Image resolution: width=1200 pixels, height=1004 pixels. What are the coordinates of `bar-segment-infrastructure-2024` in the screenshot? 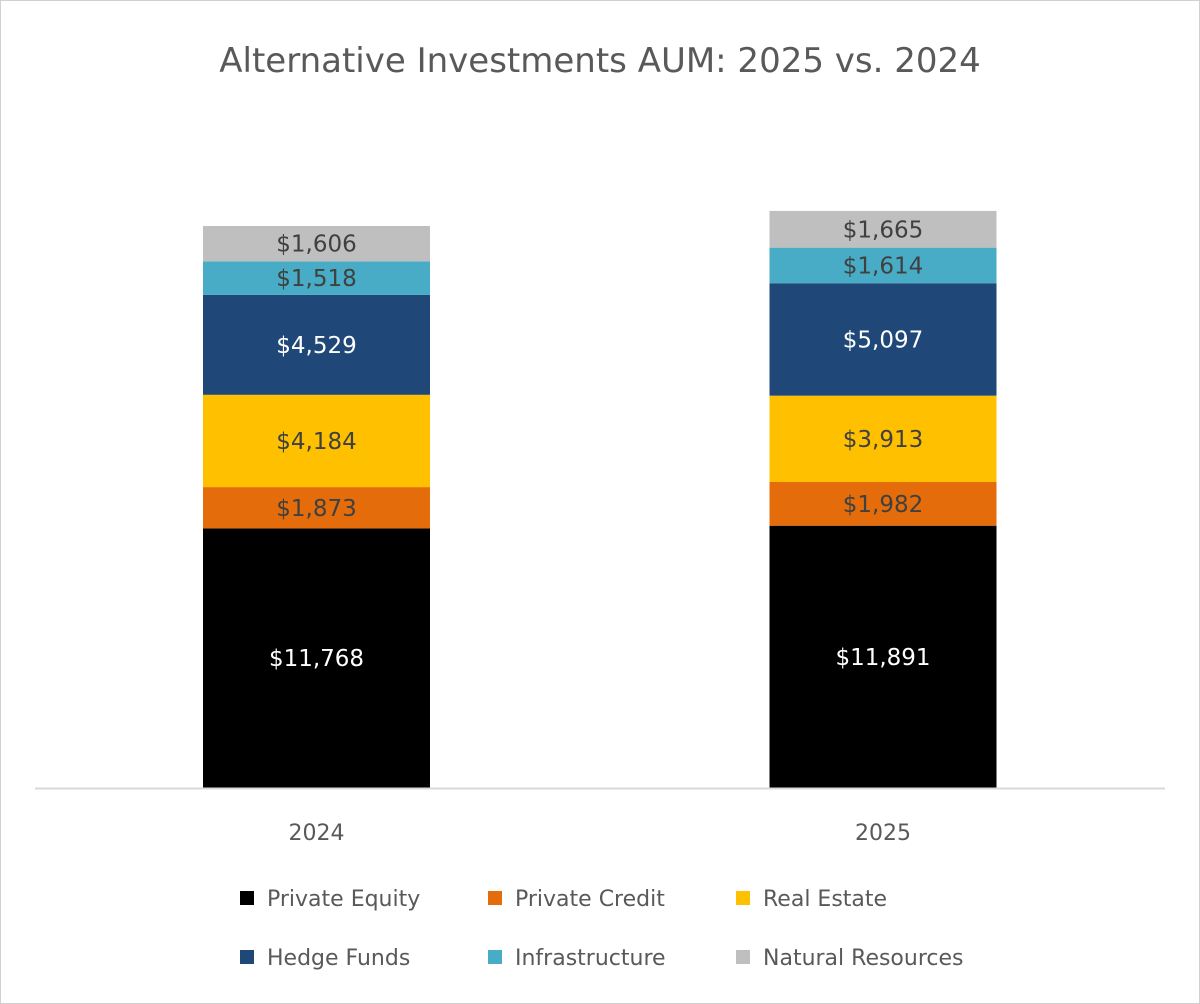 It's located at (316, 278).